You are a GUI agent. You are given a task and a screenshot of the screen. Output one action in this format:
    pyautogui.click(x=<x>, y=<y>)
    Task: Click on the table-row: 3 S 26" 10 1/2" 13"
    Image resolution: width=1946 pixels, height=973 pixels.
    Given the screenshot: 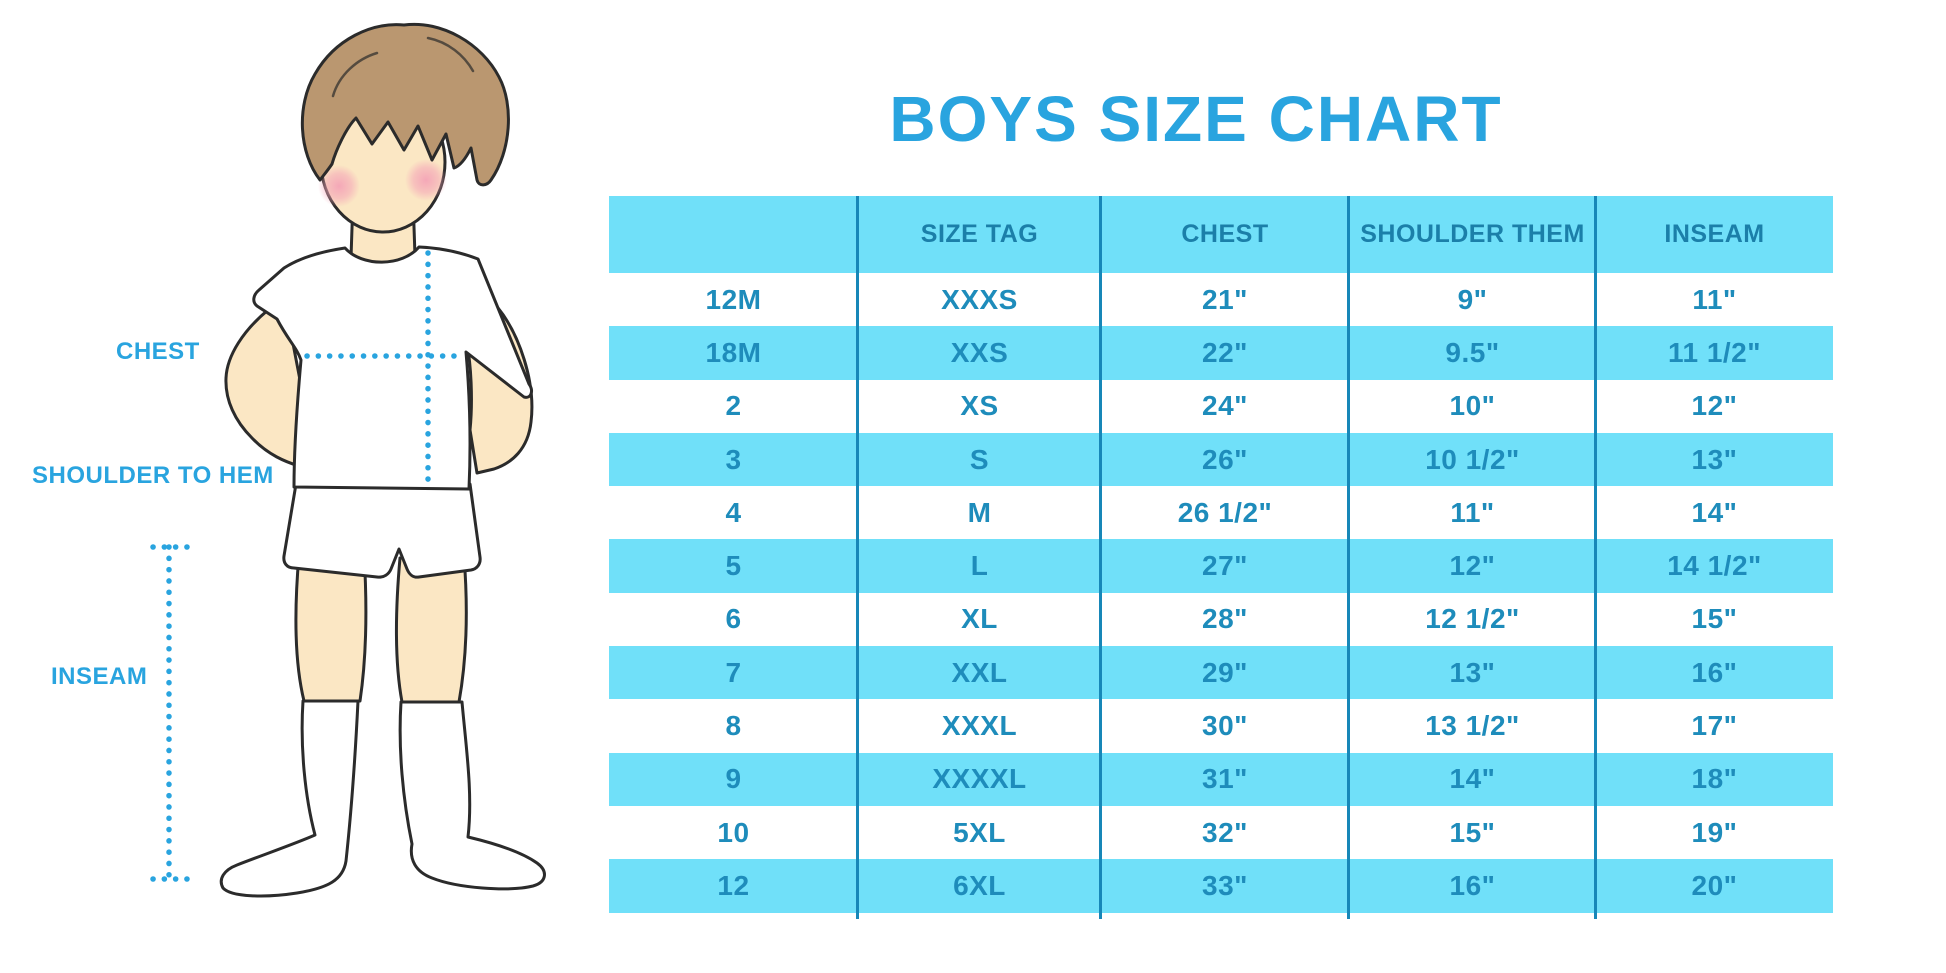 What is the action you would take?
    pyautogui.click(x=1221, y=459)
    